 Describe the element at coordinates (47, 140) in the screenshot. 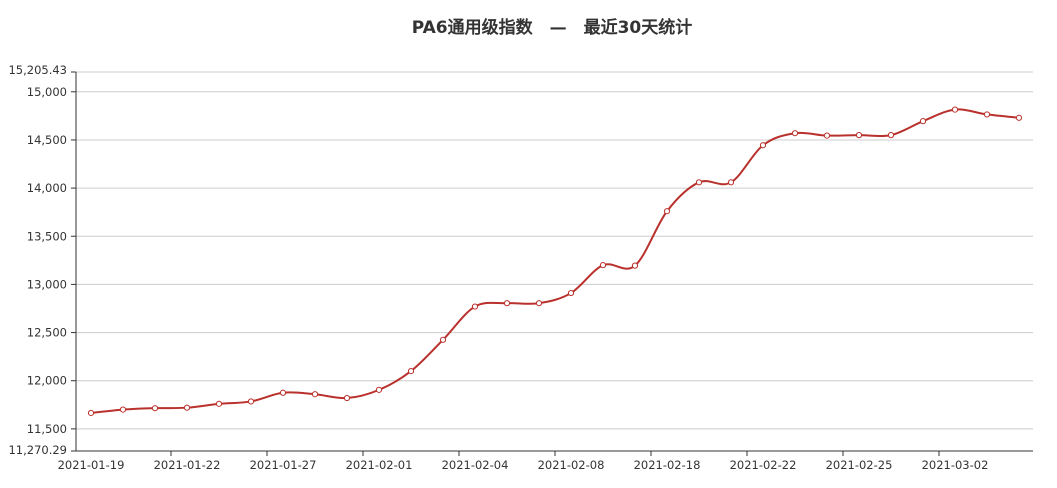

I see `y-axis-tick-label: 14,500` at that location.